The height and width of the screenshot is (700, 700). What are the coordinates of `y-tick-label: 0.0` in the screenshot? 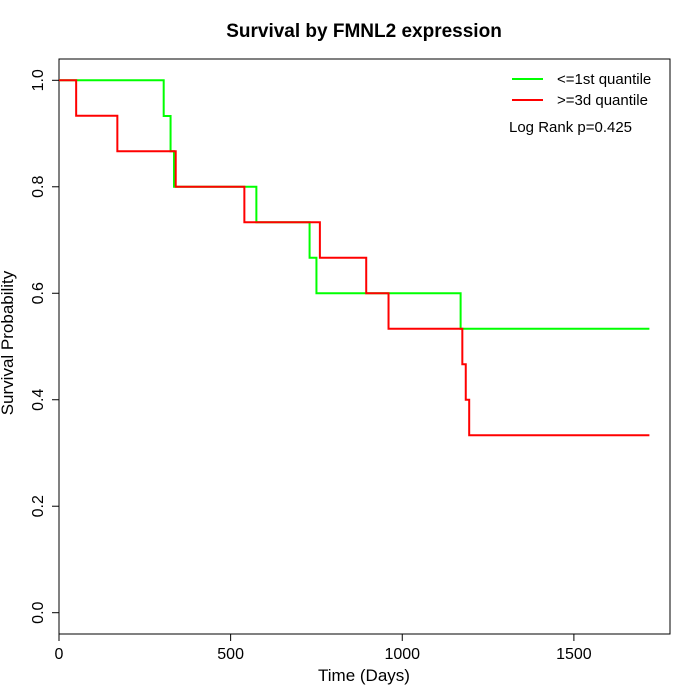 It's located at (38, 612).